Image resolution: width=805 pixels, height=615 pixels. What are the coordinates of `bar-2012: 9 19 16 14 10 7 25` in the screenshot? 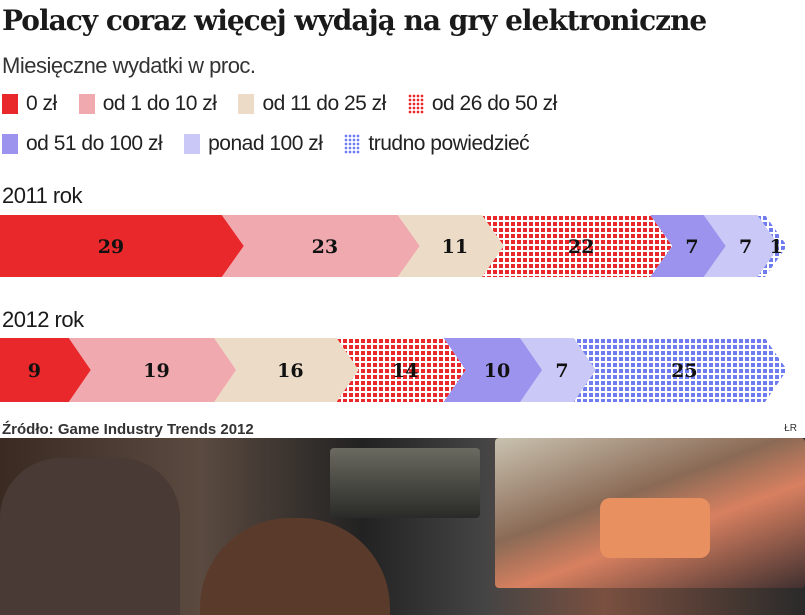 It's located at (393, 370).